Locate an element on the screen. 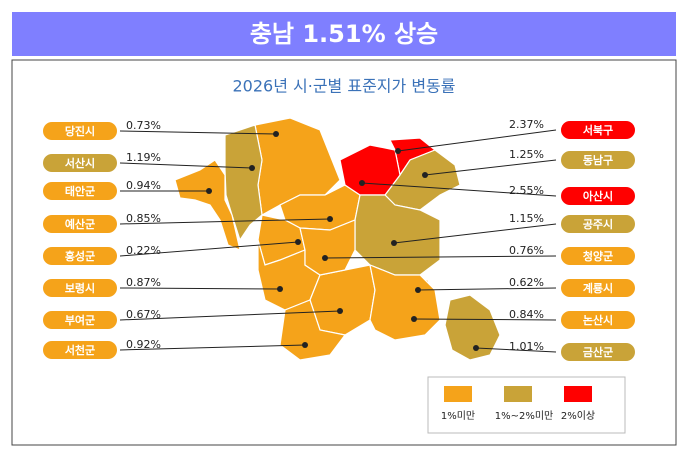 The width and height of the screenshot is (700, 467). region-name: 서북구 is located at coordinates (598, 130).